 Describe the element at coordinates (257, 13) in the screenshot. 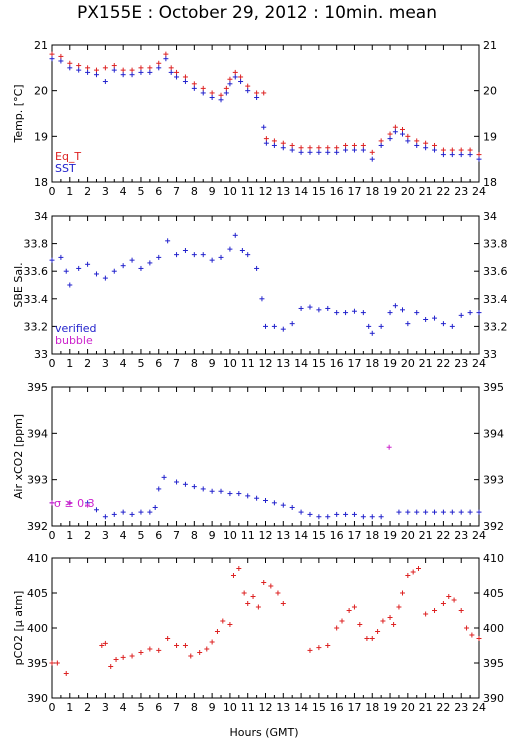

I see `chart-title: PX155E : October 29, 2012 : 10min. mean` at that location.